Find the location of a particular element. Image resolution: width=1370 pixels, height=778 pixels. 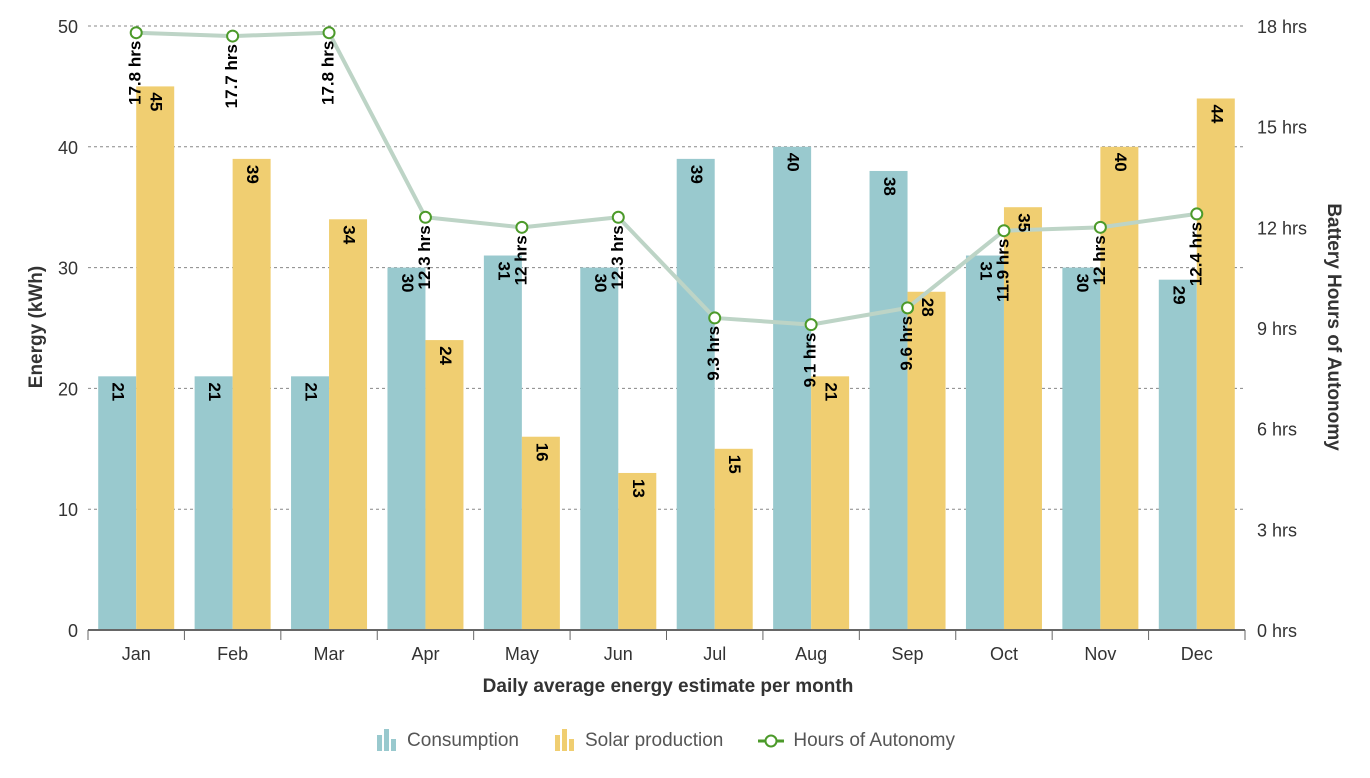

y-tick-label: 0 is located at coordinates (73, 631).